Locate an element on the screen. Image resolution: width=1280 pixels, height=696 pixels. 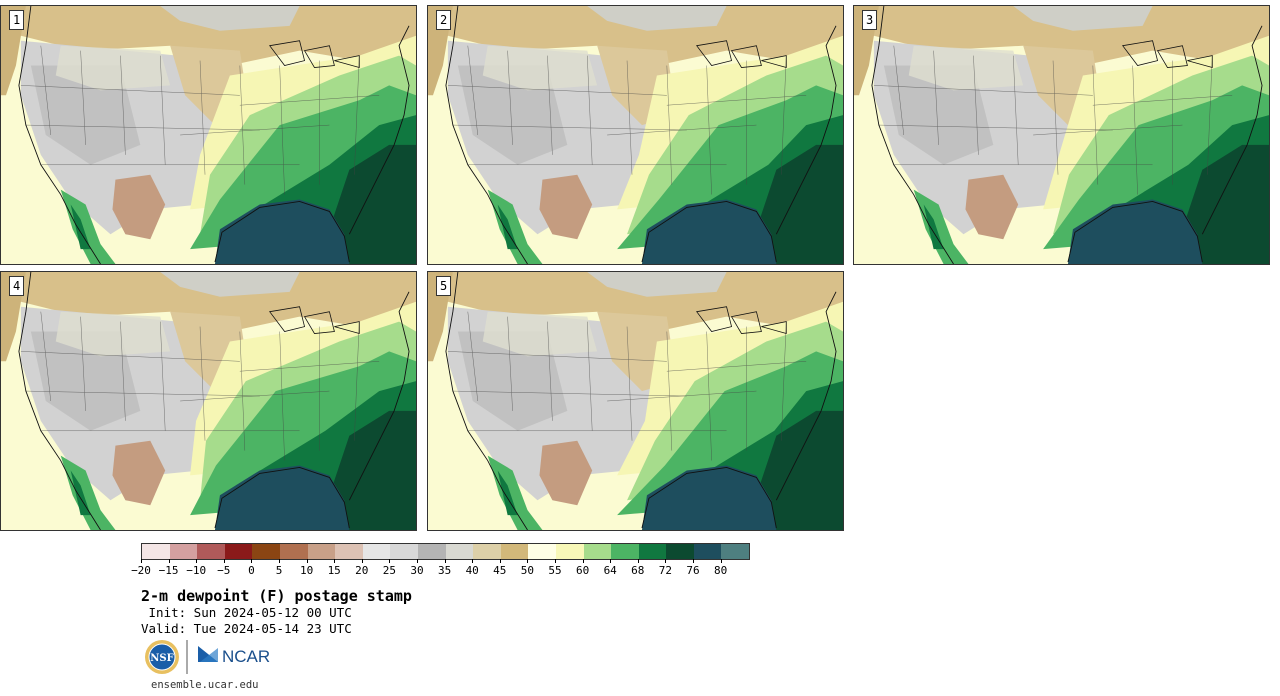
colorbar is located at coordinates (446, 551).